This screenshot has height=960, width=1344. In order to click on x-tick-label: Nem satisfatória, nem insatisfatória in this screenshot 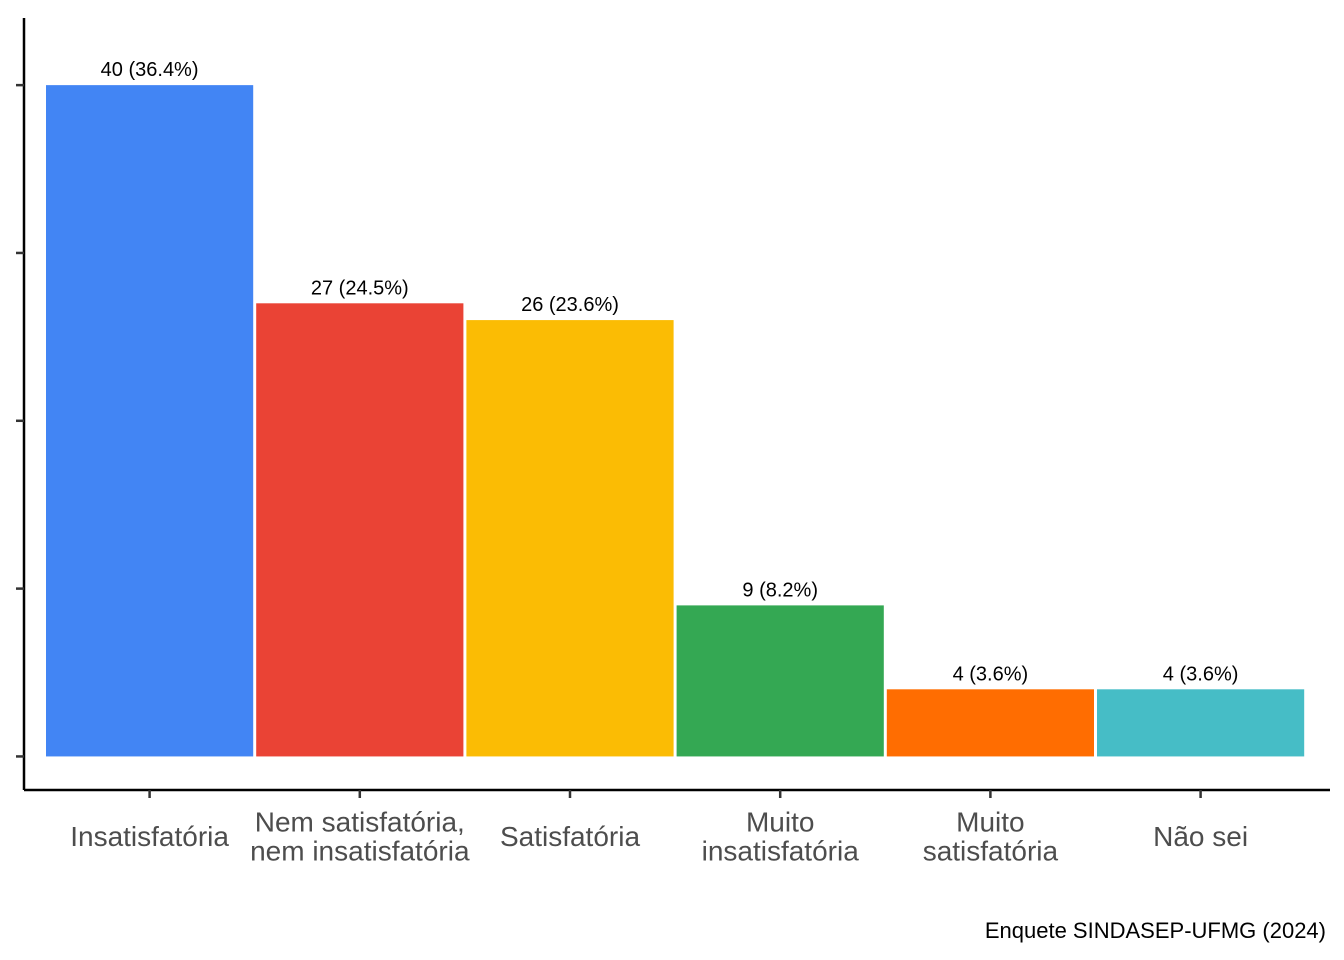, I will do `click(360, 837)`.